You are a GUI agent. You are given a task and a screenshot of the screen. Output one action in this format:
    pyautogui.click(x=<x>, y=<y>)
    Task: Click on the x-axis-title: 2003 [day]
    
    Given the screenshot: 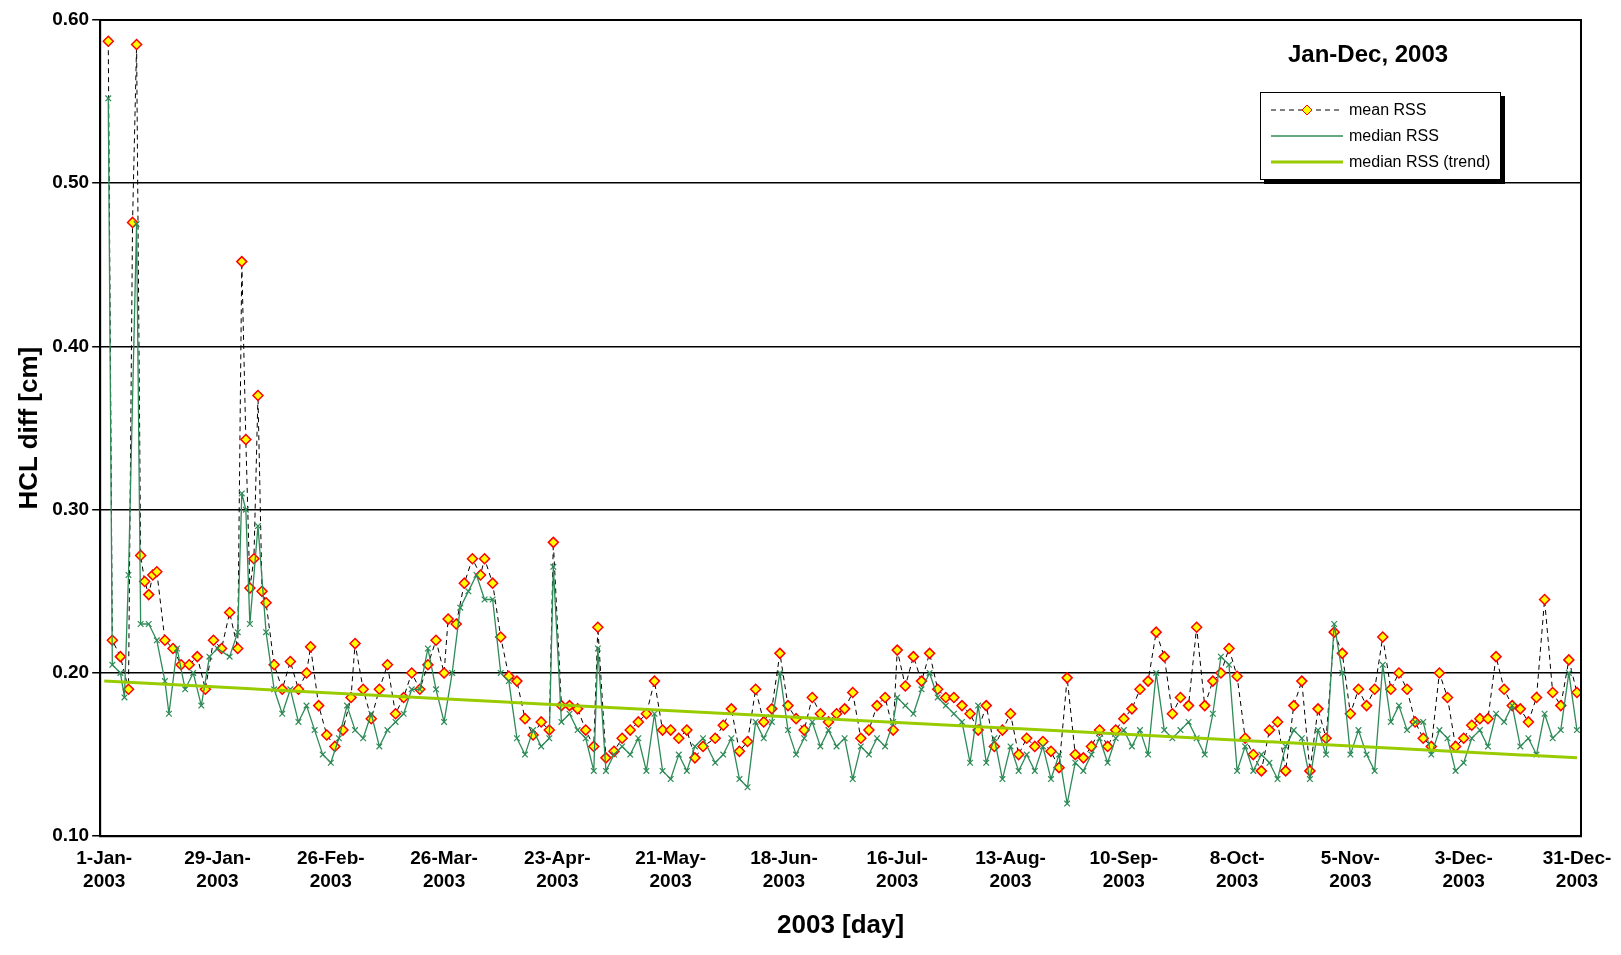 What is the action you would take?
    pyautogui.click(x=841, y=923)
    